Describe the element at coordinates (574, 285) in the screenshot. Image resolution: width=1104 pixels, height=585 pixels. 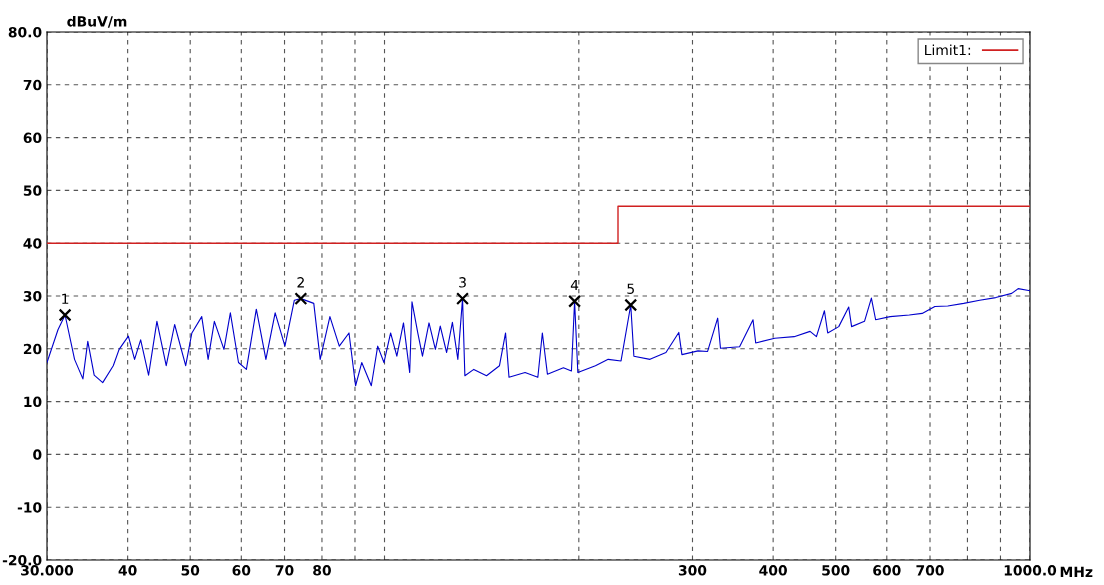
I see `annotation: 4` at that location.